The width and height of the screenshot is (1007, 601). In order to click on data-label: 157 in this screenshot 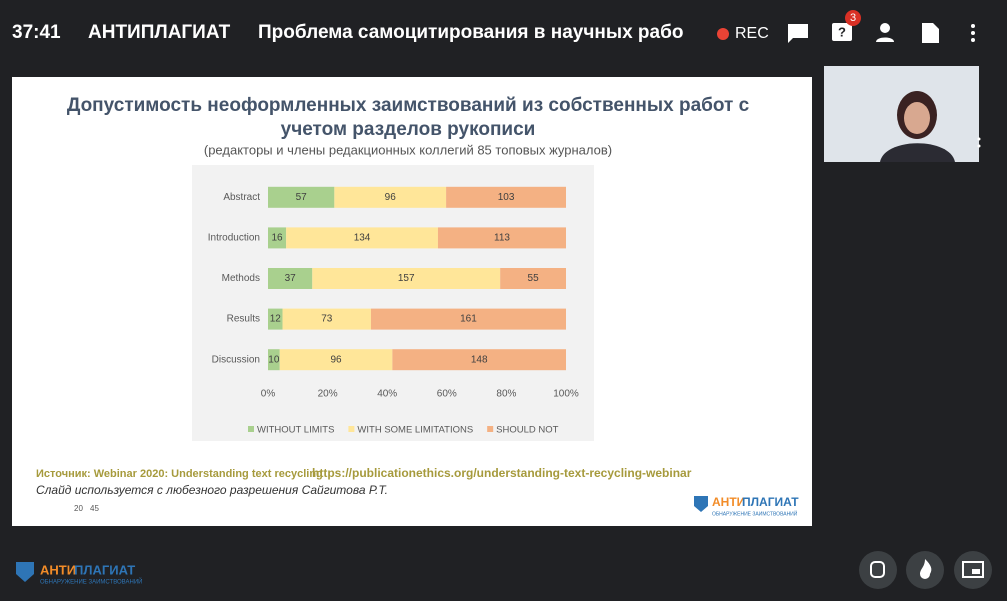, I will do `click(406, 278)`.